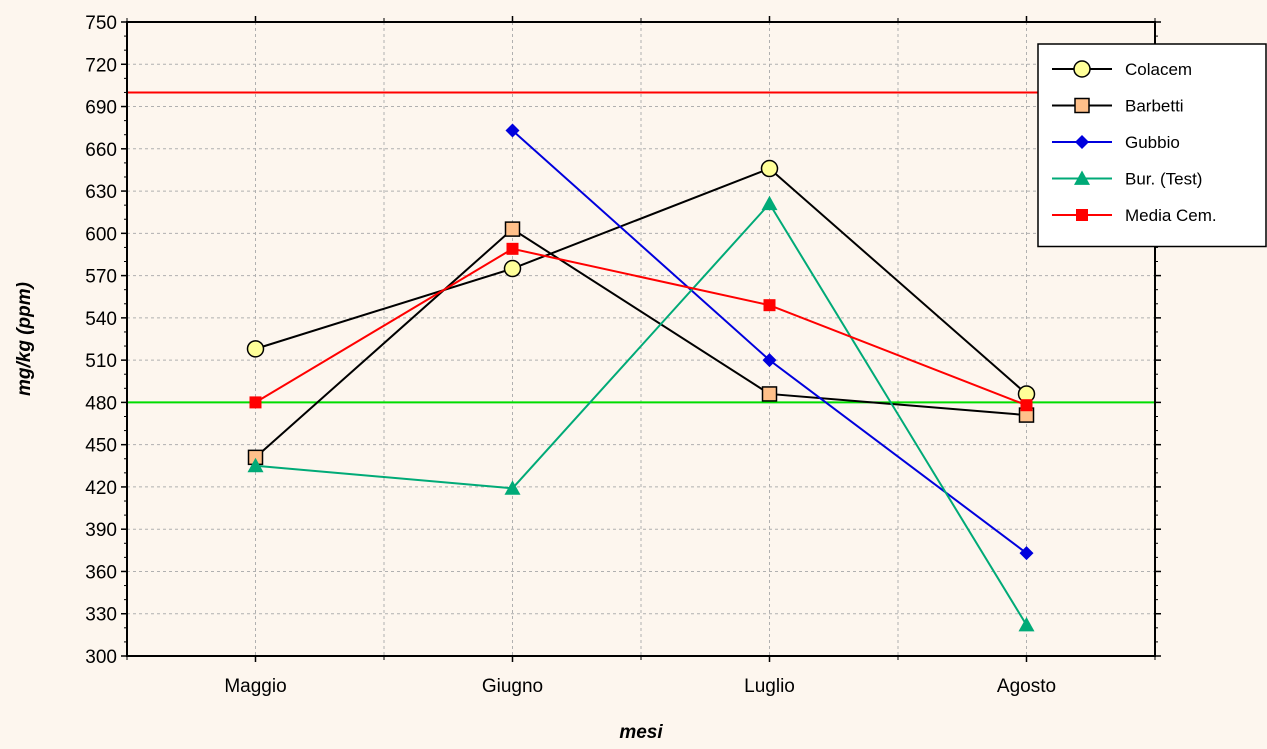 The image size is (1267, 749). Describe the element at coordinates (101, 488) in the screenshot. I see `y-tick-label: 420` at that location.